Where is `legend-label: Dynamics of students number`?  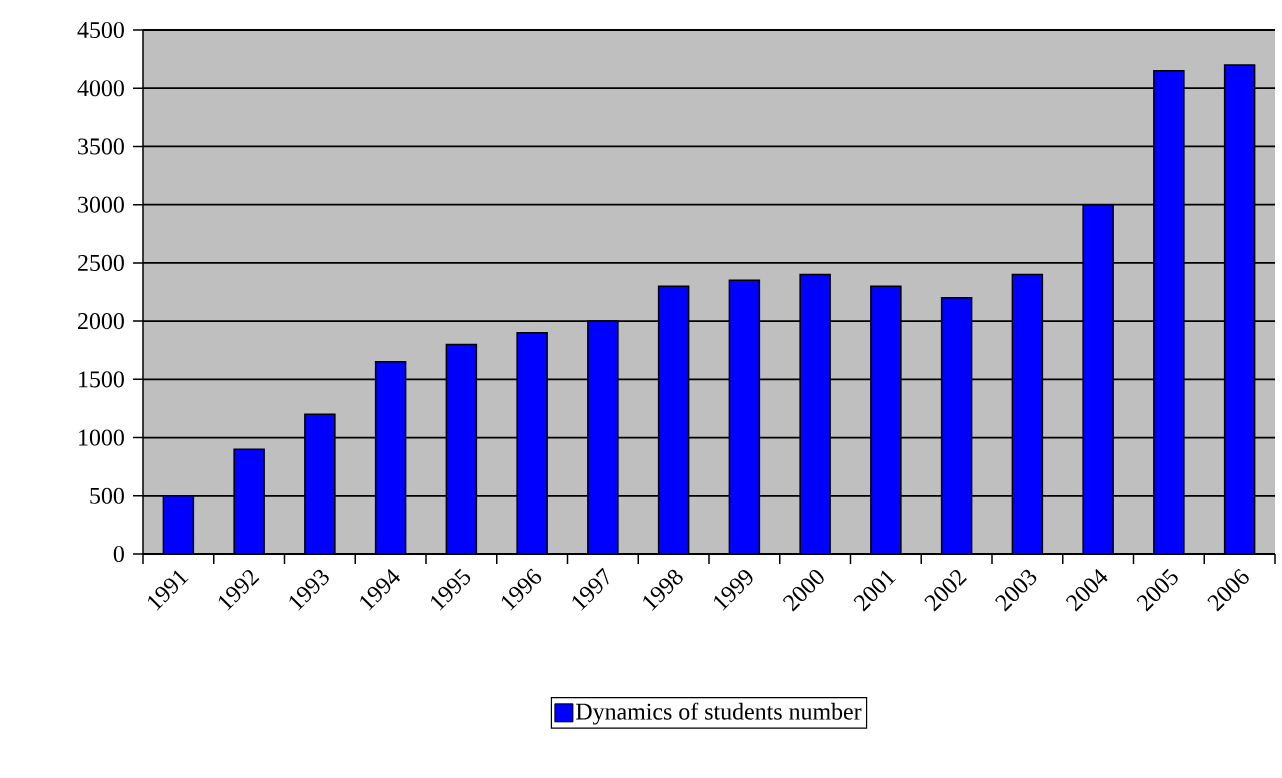
legend-label: Dynamics of students number is located at coordinates (719, 713).